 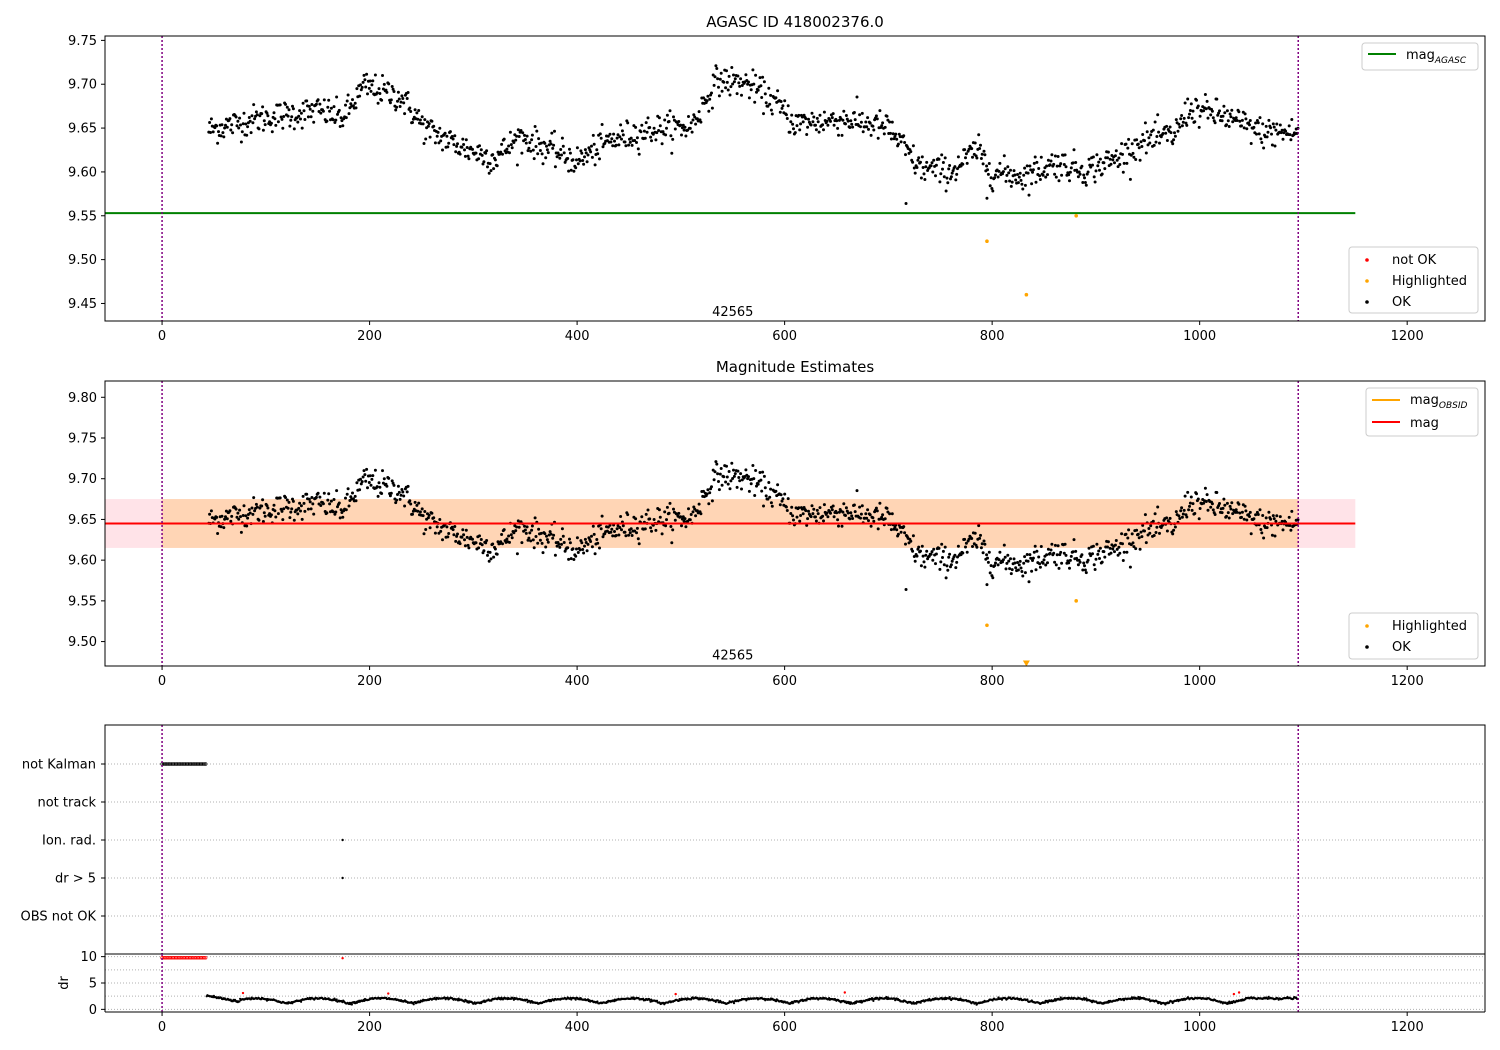 What do you see at coordinates (784, 1027) in the screenshot?
I see `x-tick-label: 600` at bounding box center [784, 1027].